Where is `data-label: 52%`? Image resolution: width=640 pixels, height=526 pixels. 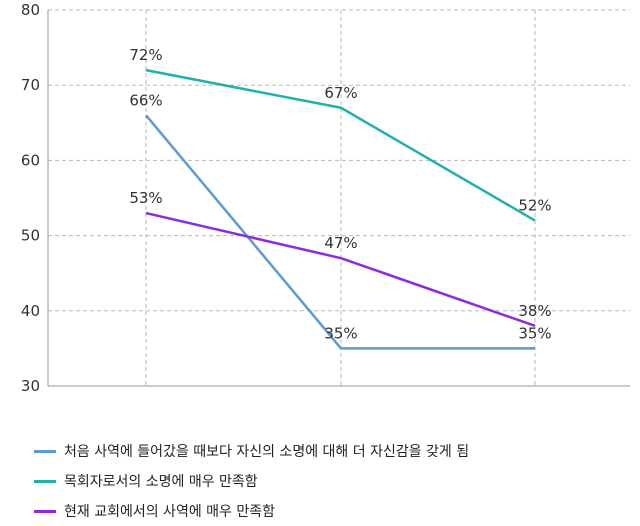
data-label: 52% is located at coordinates (534, 206).